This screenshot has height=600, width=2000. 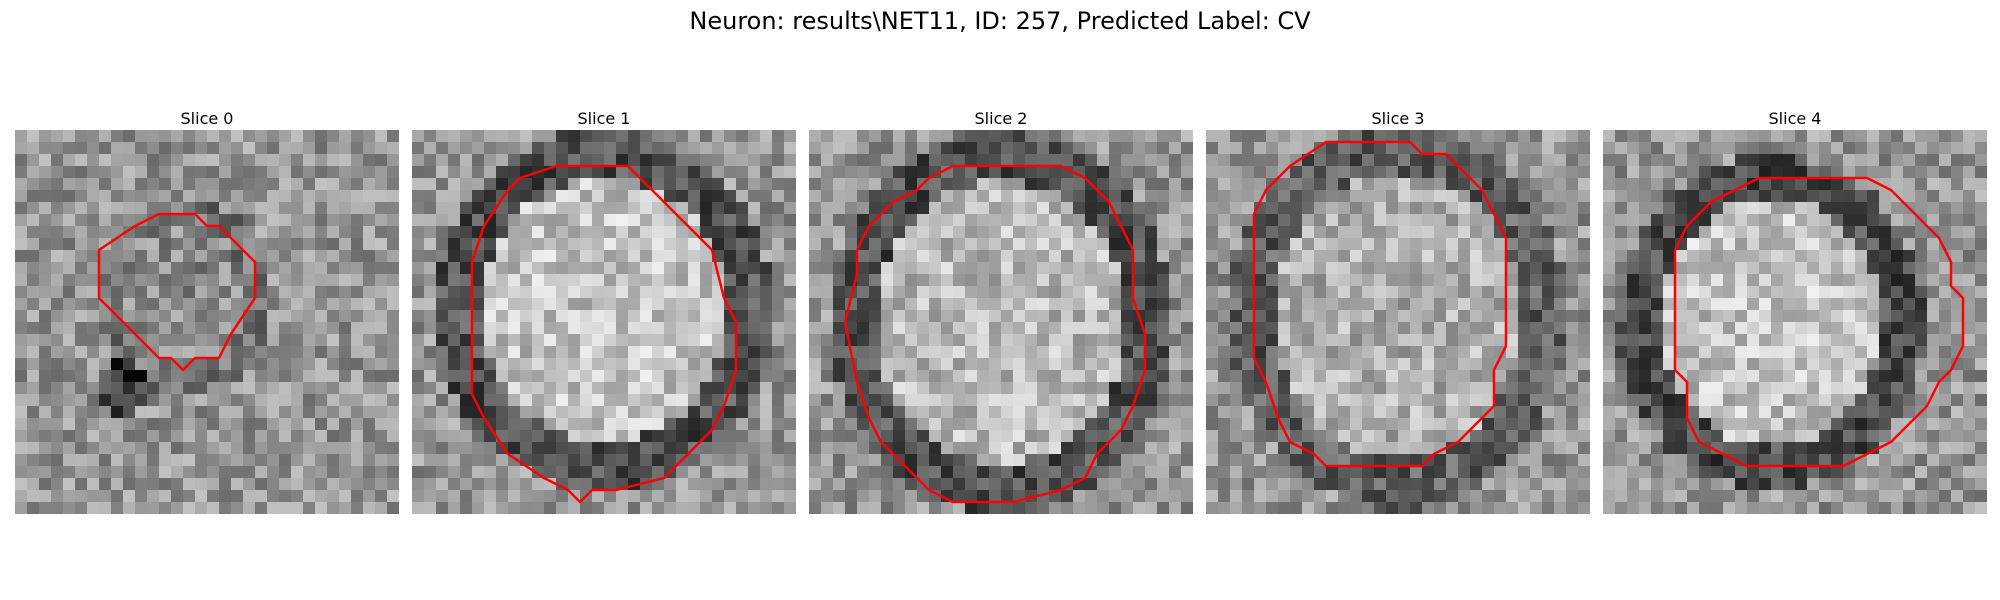 What do you see at coordinates (1001, 118) in the screenshot?
I see `slice-title: Slice 2` at bounding box center [1001, 118].